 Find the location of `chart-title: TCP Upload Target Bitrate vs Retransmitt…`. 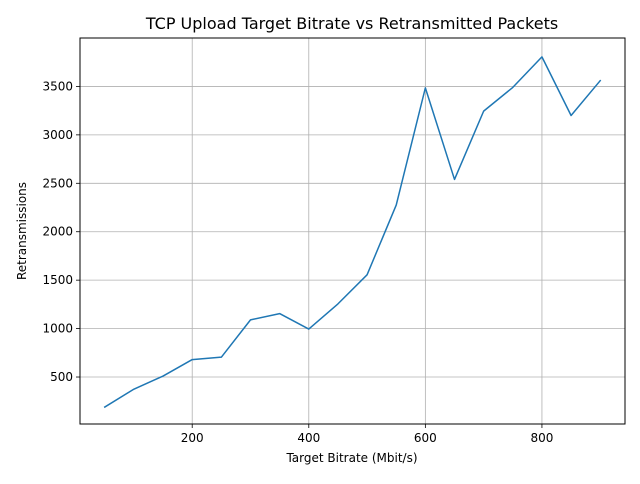

chart-title: TCP Upload Target Bitrate vs Retransmitt… is located at coordinates (351, 23).